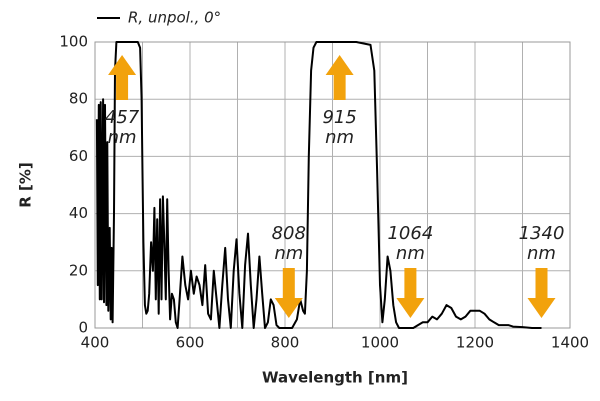 This screenshot has height=401, width=600. What do you see at coordinates (380, 343) in the screenshot?
I see `x-tick-label: 1000` at bounding box center [380, 343].